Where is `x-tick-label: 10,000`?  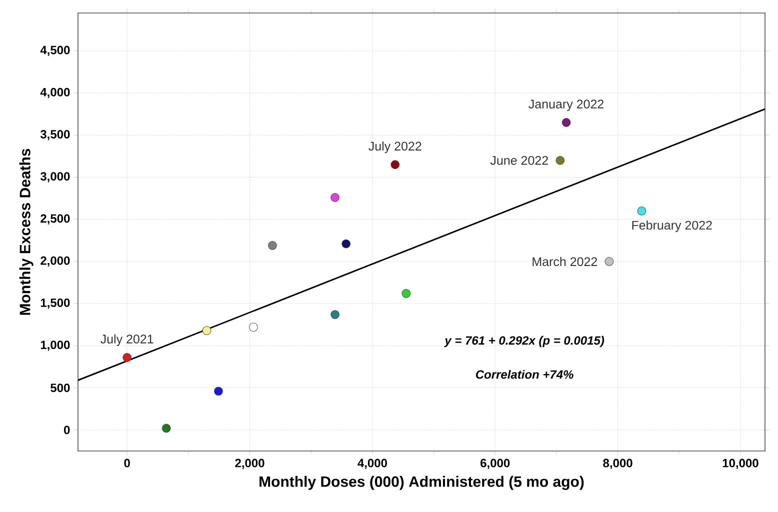
x-tick-label: 10,000 is located at coordinates (740, 464).